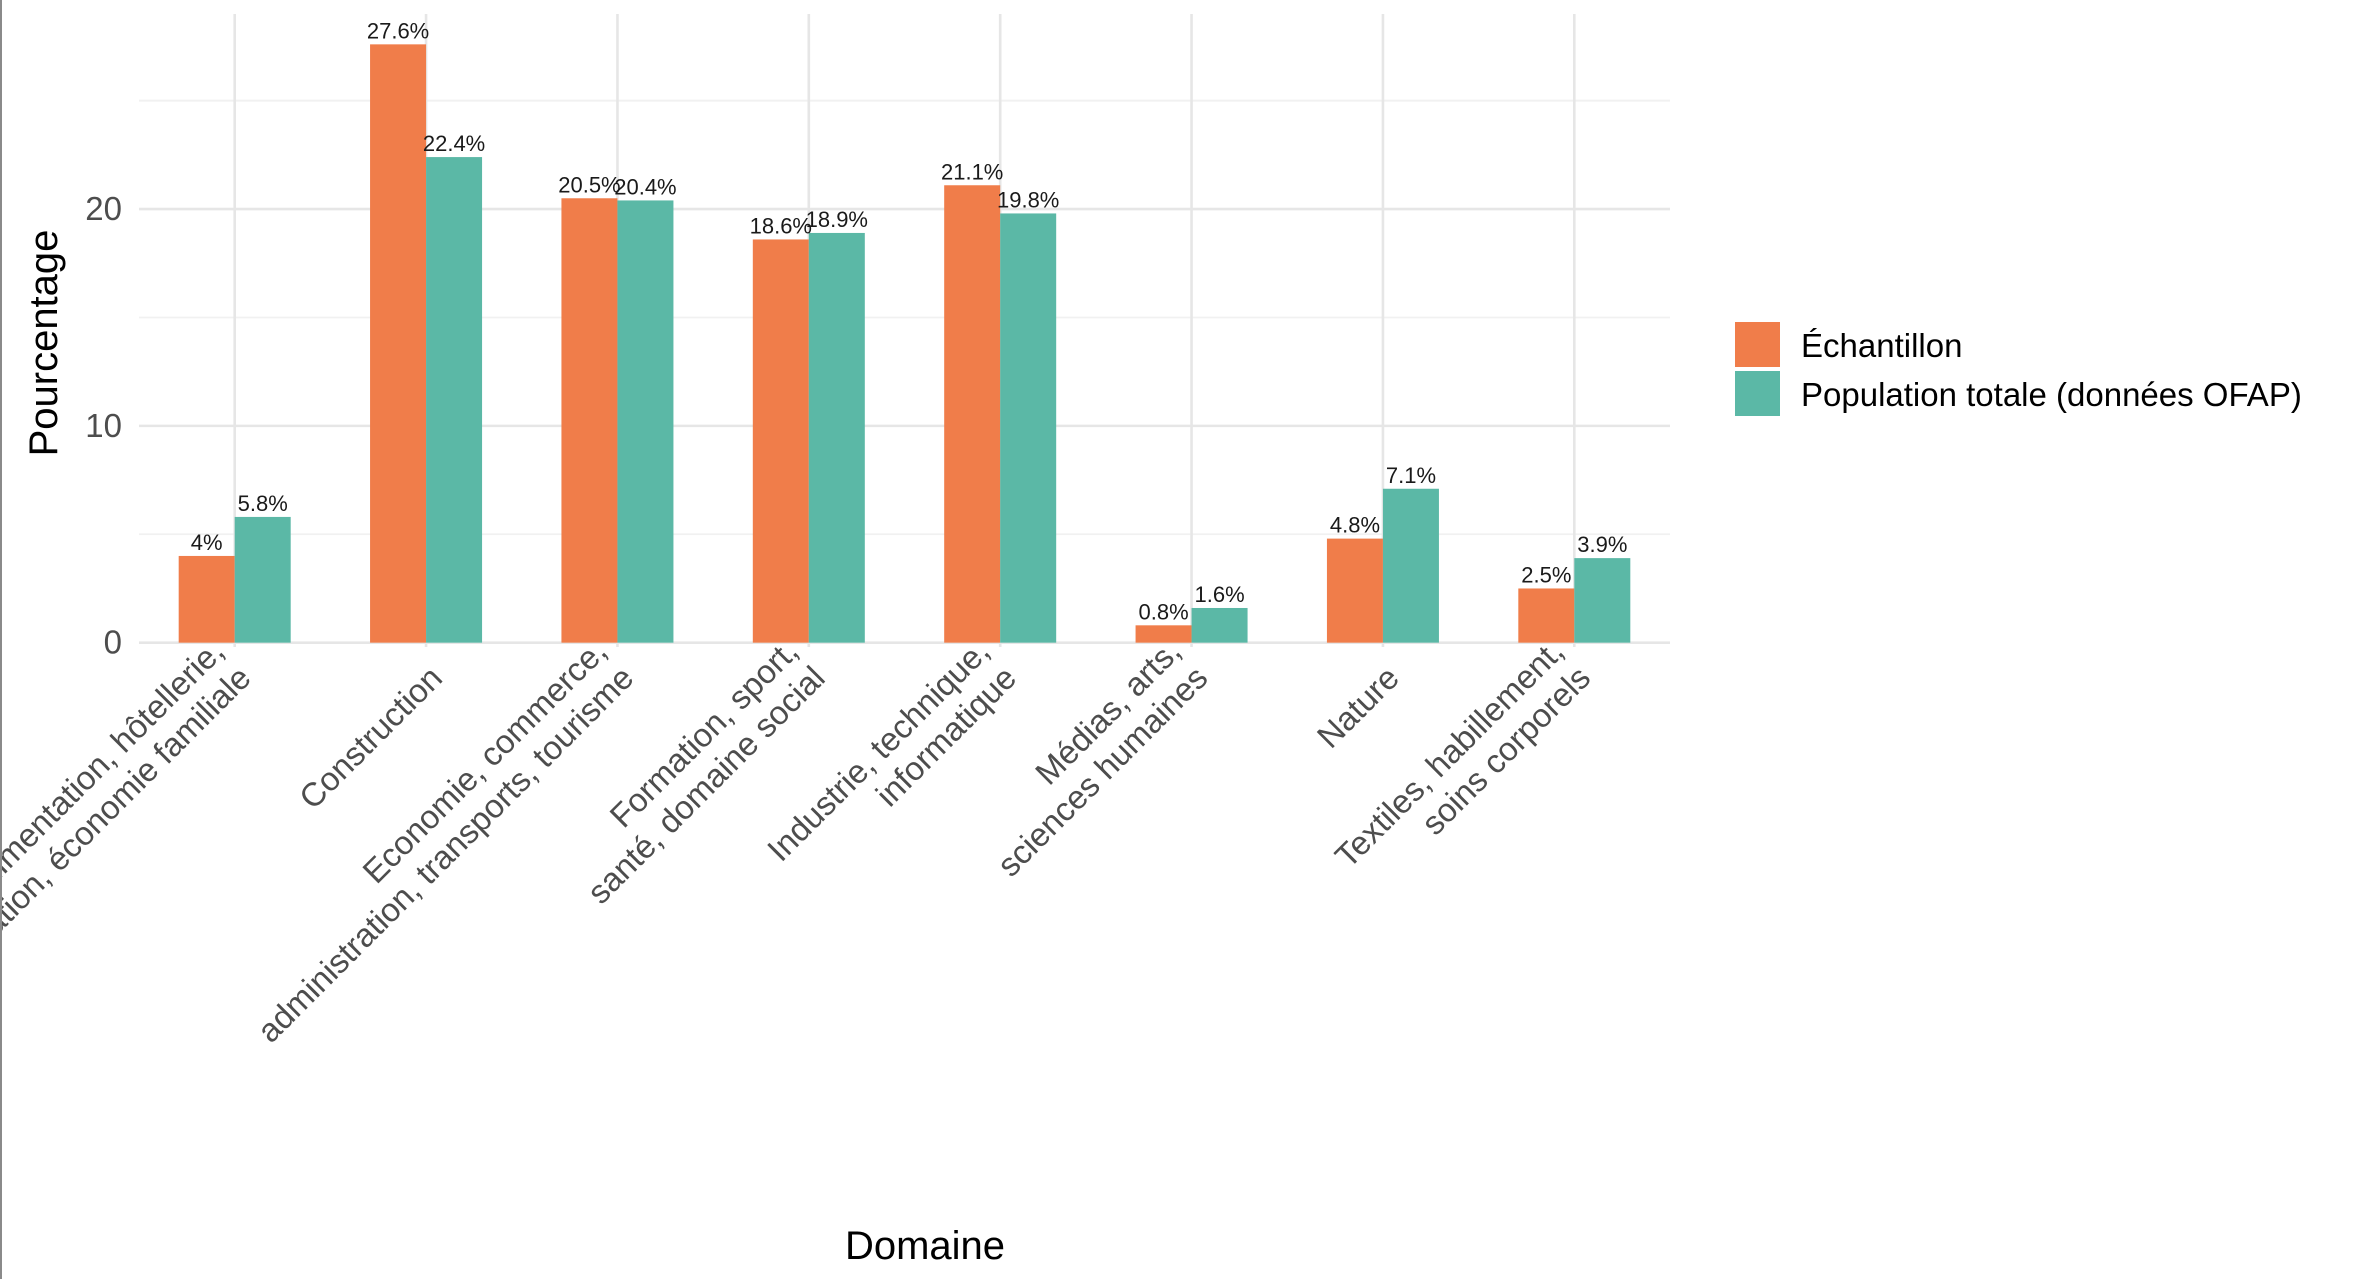 This screenshot has height=1279, width=2373. Describe the element at coordinates (263, 503) in the screenshot. I see `bar-value-label: 5.8%` at that location.